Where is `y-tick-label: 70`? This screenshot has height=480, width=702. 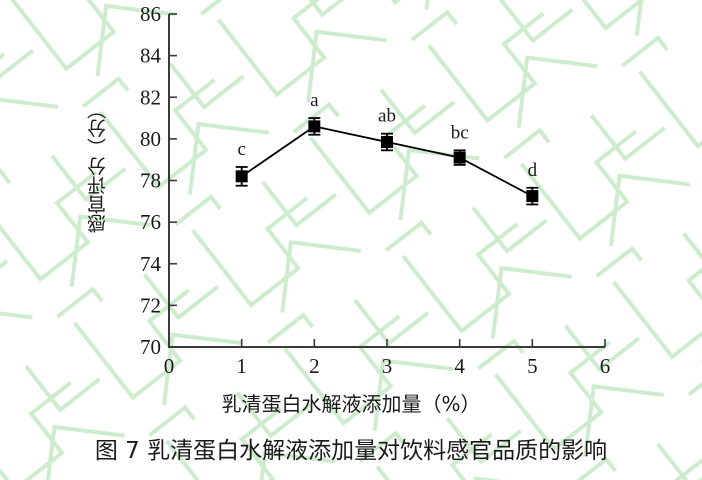
y-tick-label: 70 is located at coordinates (150, 347).